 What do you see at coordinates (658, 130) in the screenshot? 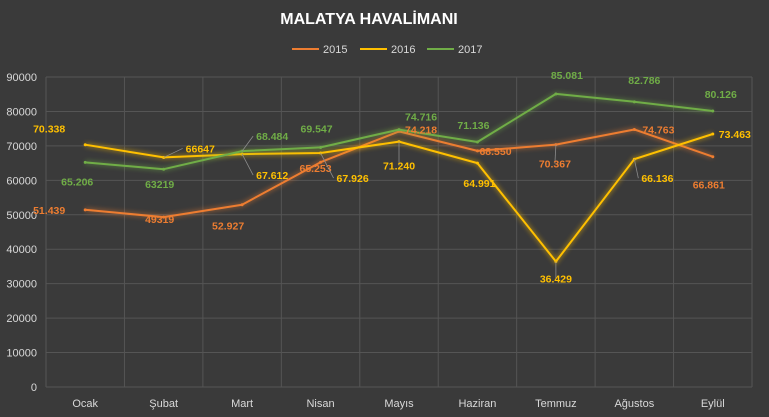
I see `data-label: 74.763` at bounding box center [658, 130].